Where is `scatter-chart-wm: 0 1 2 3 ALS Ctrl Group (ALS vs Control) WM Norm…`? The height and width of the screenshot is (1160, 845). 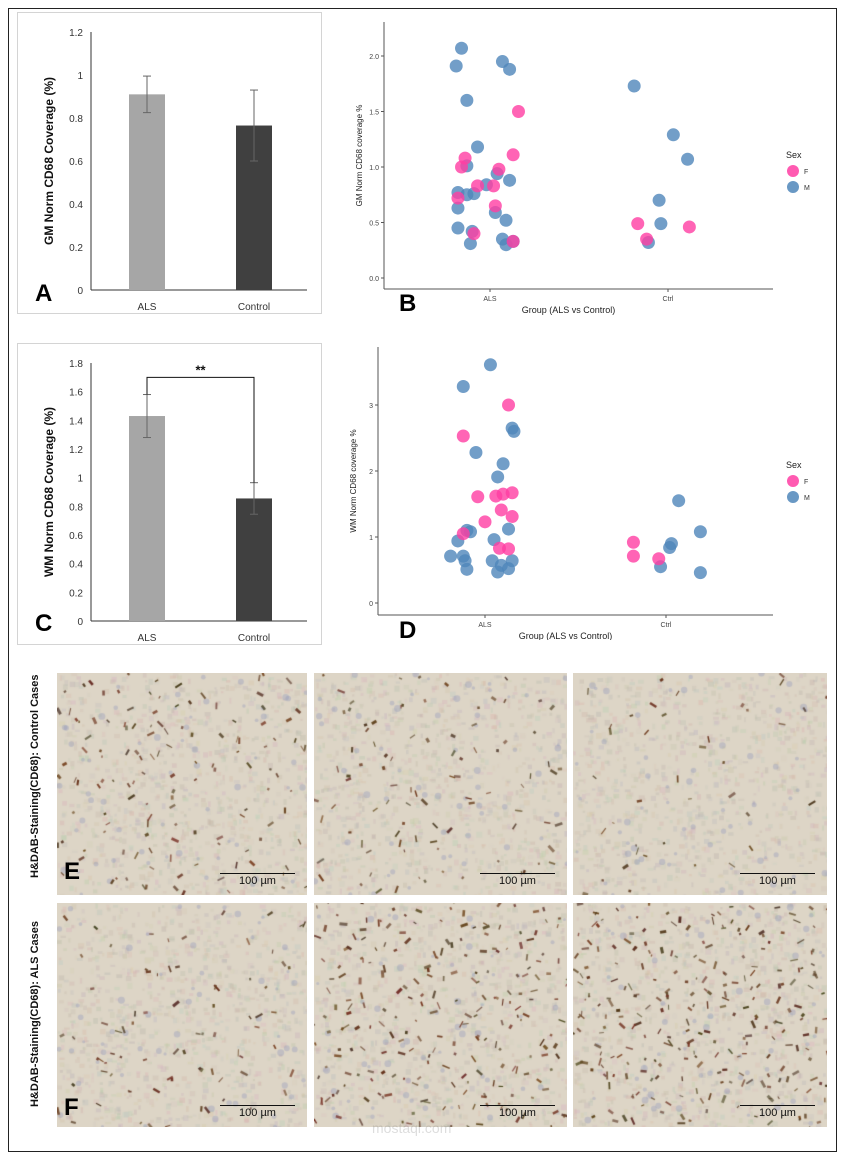
scatter-chart-wm: 0 1 2 3 ALS Ctrl Group (ALS vs Control) WM Norm… is located at coordinates (579, 493).